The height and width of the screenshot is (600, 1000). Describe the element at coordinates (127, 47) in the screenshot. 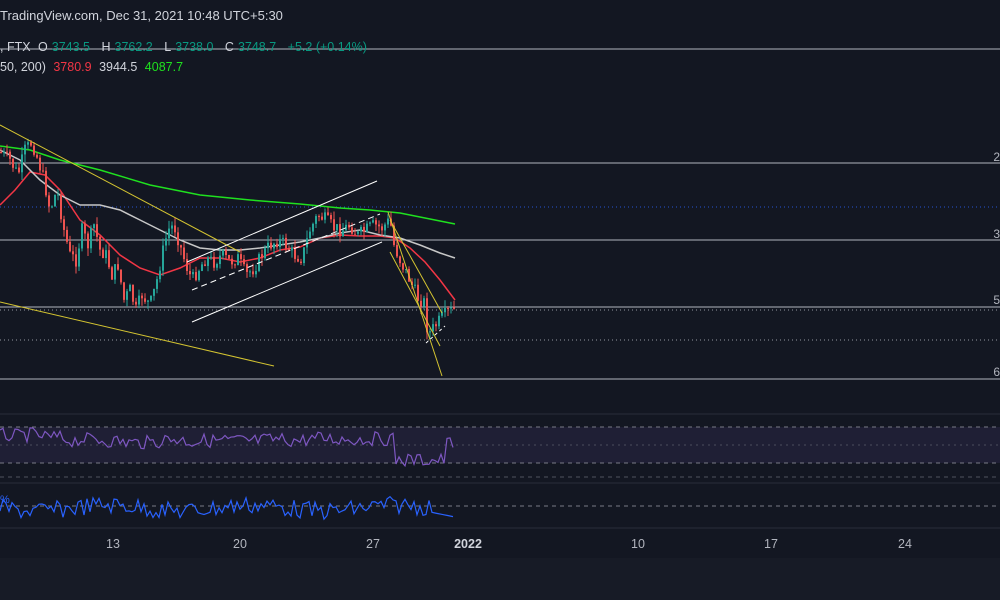

I see `ohlc-high: H 3762.2` at that location.